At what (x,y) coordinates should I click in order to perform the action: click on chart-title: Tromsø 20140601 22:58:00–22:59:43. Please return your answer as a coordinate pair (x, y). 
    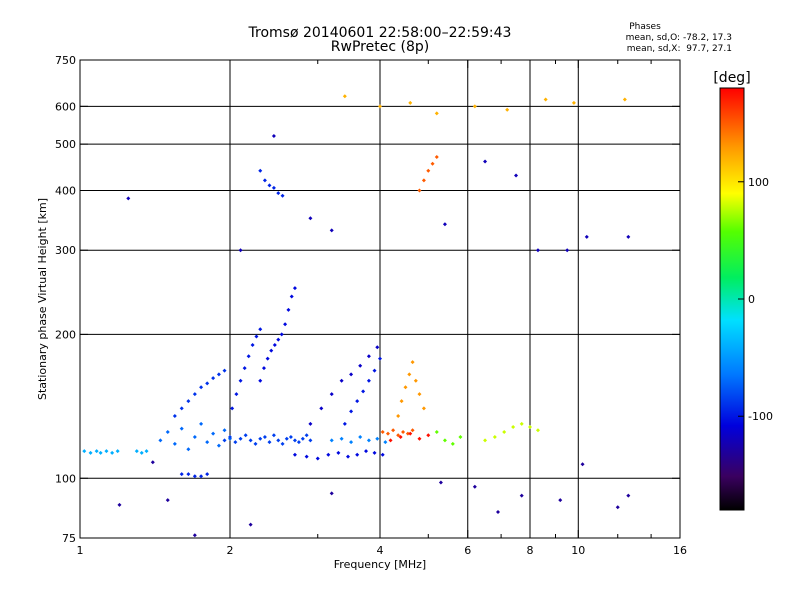
    Looking at the image, I should click on (380, 33).